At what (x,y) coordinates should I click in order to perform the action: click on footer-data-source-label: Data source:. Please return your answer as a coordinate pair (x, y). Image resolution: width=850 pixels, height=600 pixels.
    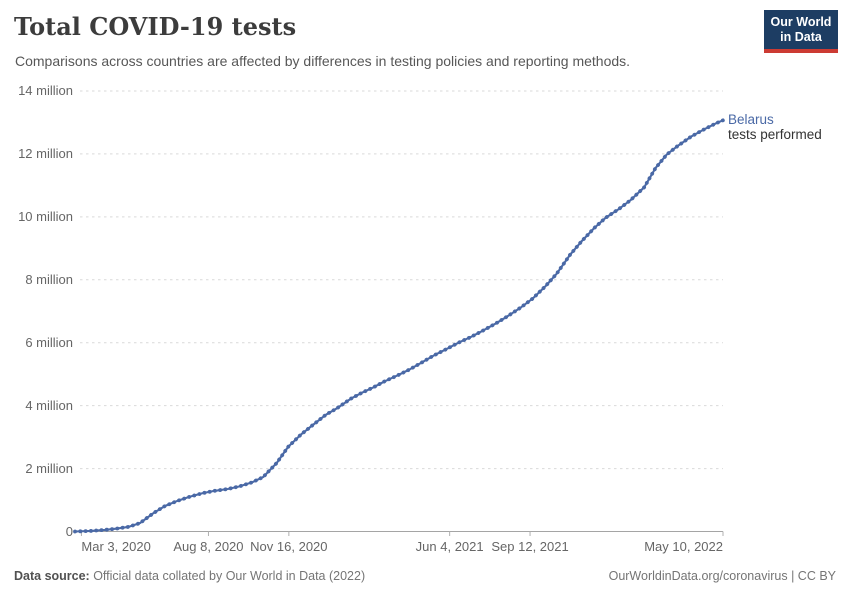
    Looking at the image, I should click on (52, 576).